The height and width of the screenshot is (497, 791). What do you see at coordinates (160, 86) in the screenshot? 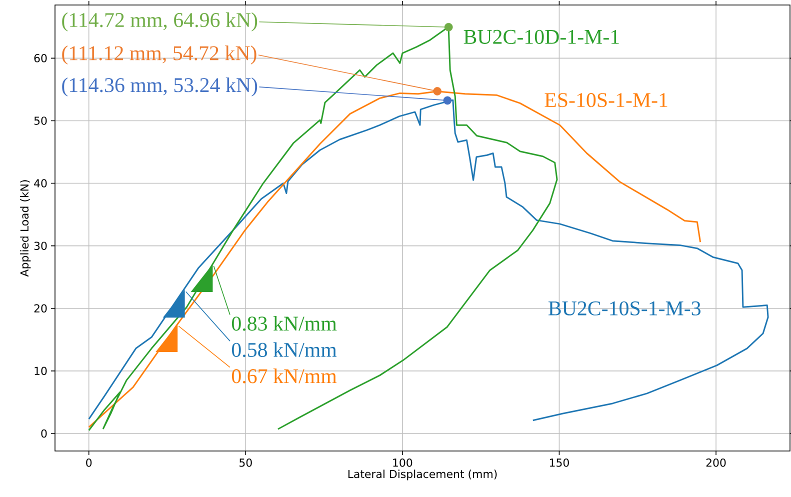
I see `annotation: (114.36 mm, 53.24 kN)` at bounding box center [160, 86].